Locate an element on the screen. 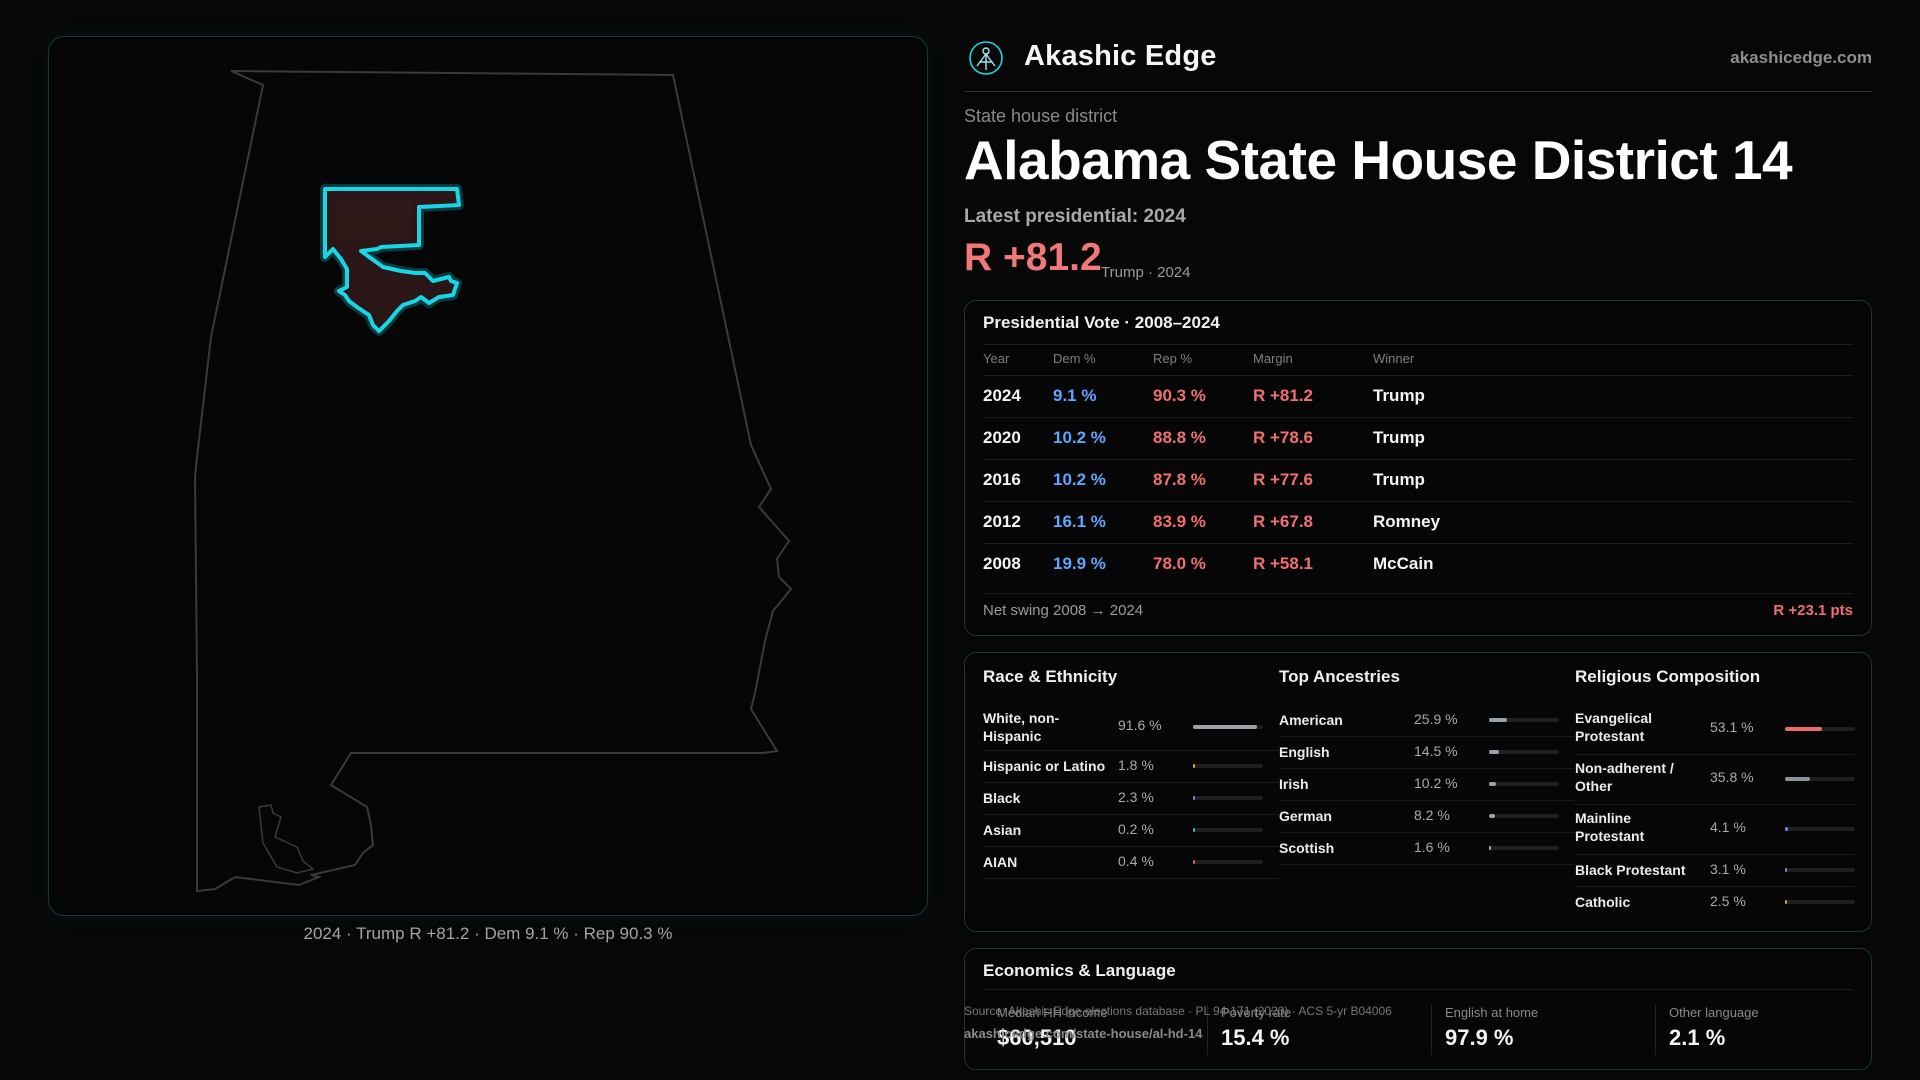  district-inset is located at coordinates (375, 221).